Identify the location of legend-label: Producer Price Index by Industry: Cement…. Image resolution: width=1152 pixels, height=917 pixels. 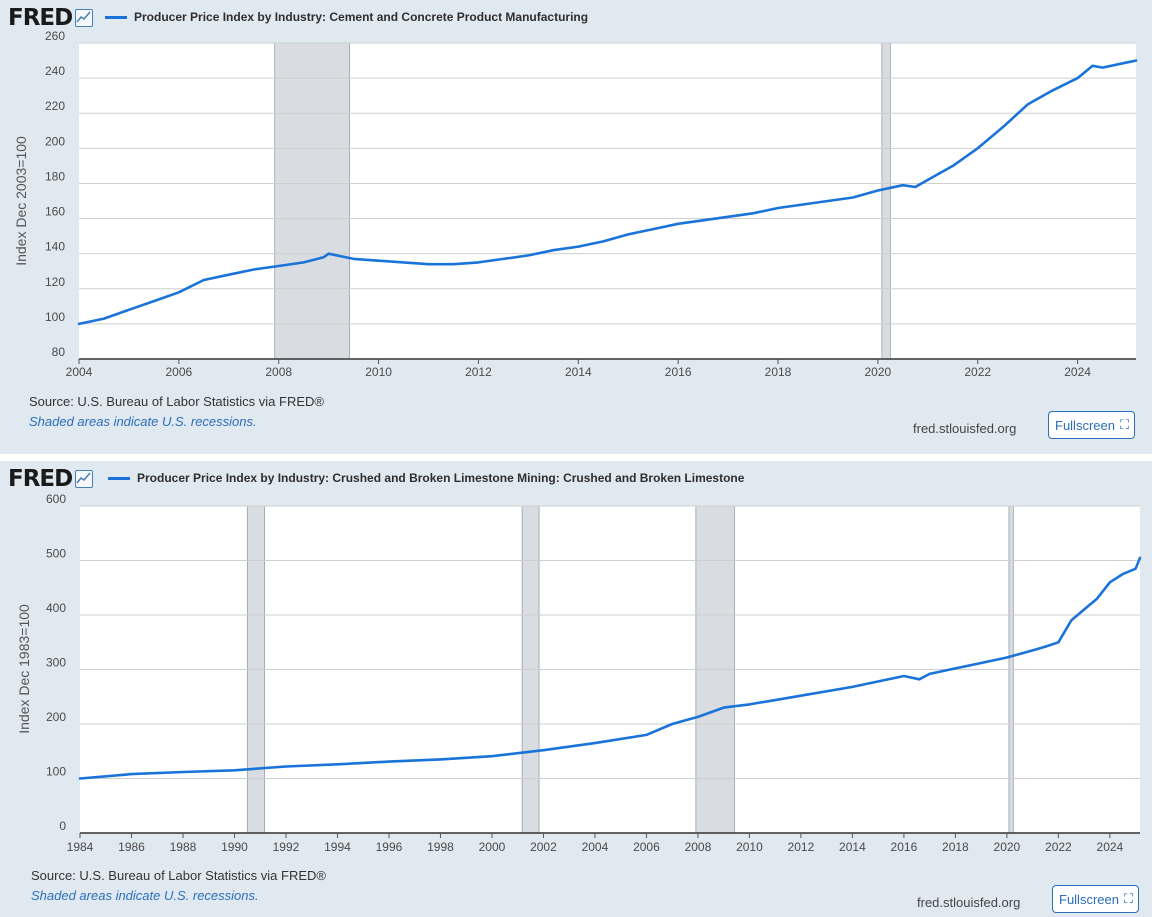
(361, 17).